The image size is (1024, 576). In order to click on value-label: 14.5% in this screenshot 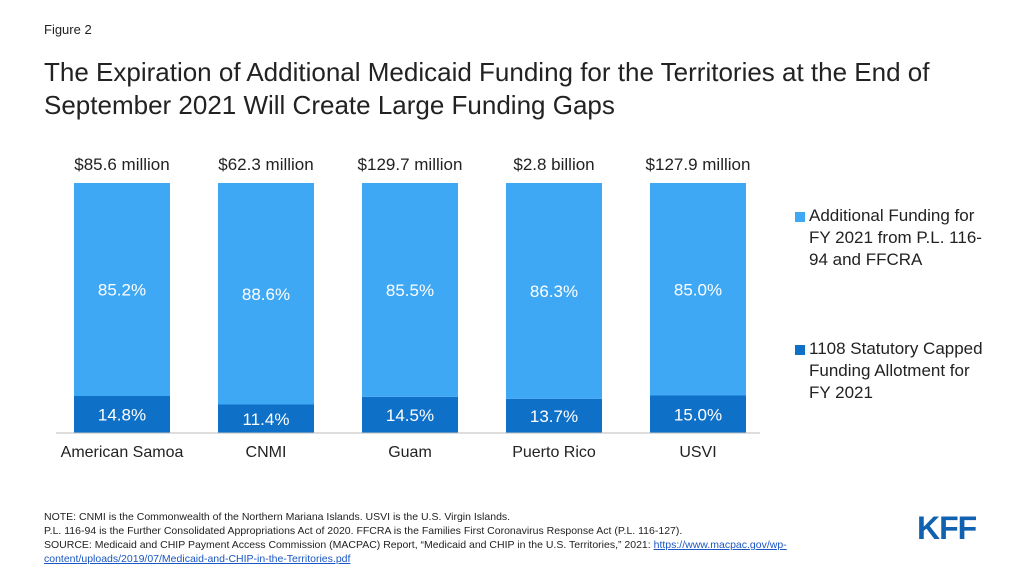, I will do `click(410, 415)`.